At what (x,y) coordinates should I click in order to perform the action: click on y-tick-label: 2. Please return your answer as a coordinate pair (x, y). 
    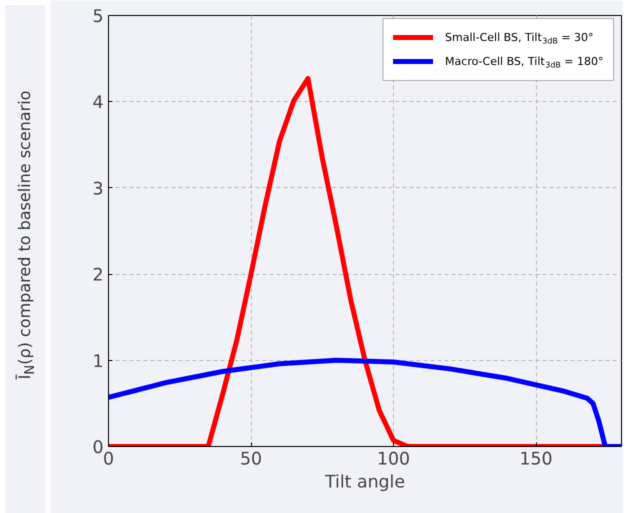
    Looking at the image, I should click on (98, 276).